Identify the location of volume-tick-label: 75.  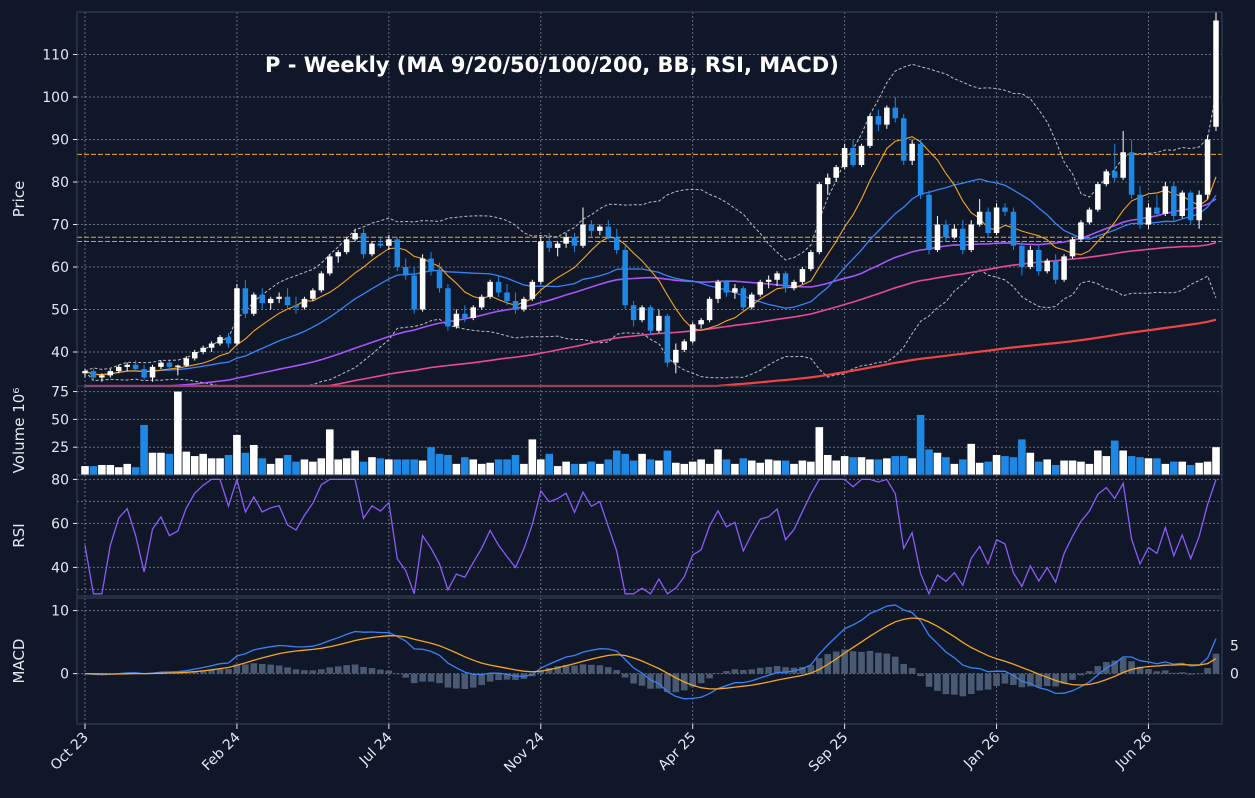
(60, 393).